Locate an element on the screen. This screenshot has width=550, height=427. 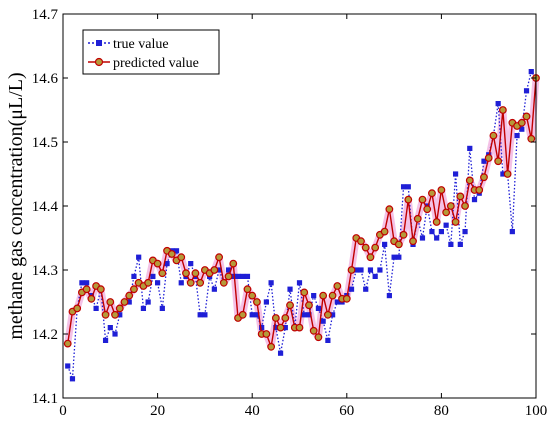
legend-pred-marker is located at coordinates (99, 62).